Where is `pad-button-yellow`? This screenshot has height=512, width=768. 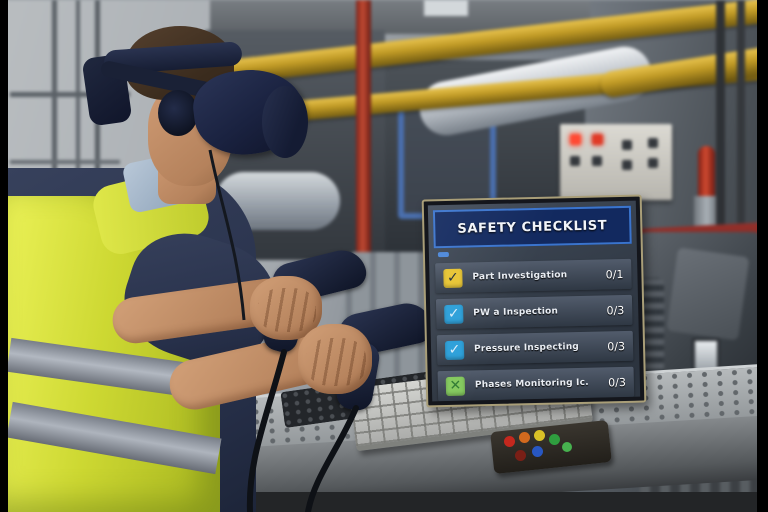
pad-button-yellow is located at coordinates (539, 435).